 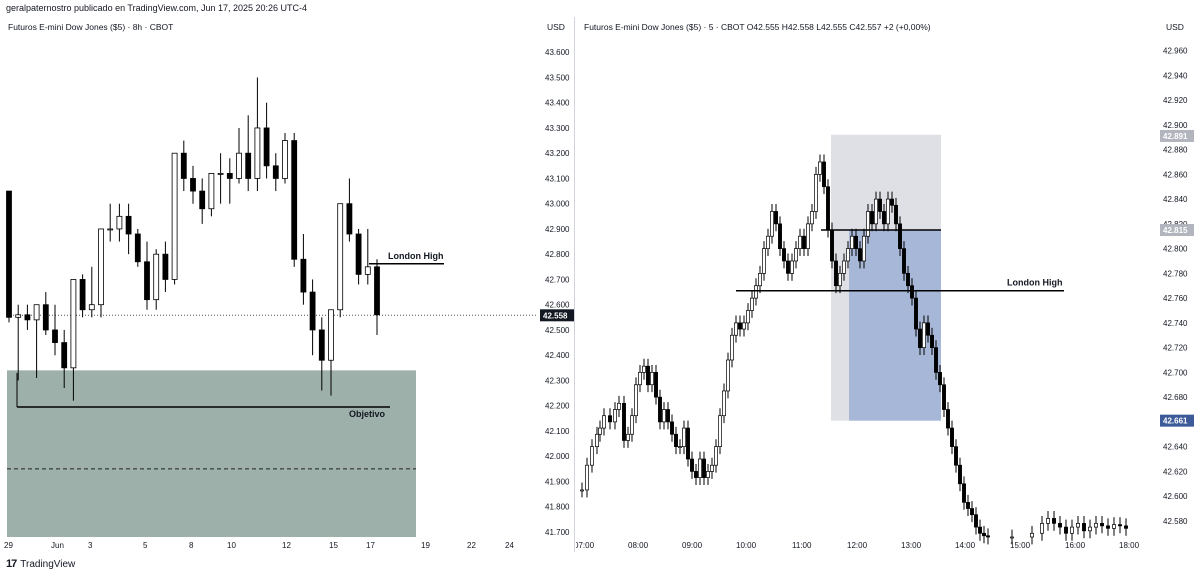 What do you see at coordinates (1175, 421) in the screenshot?
I see `price-tag: 42.661` at bounding box center [1175, 421].